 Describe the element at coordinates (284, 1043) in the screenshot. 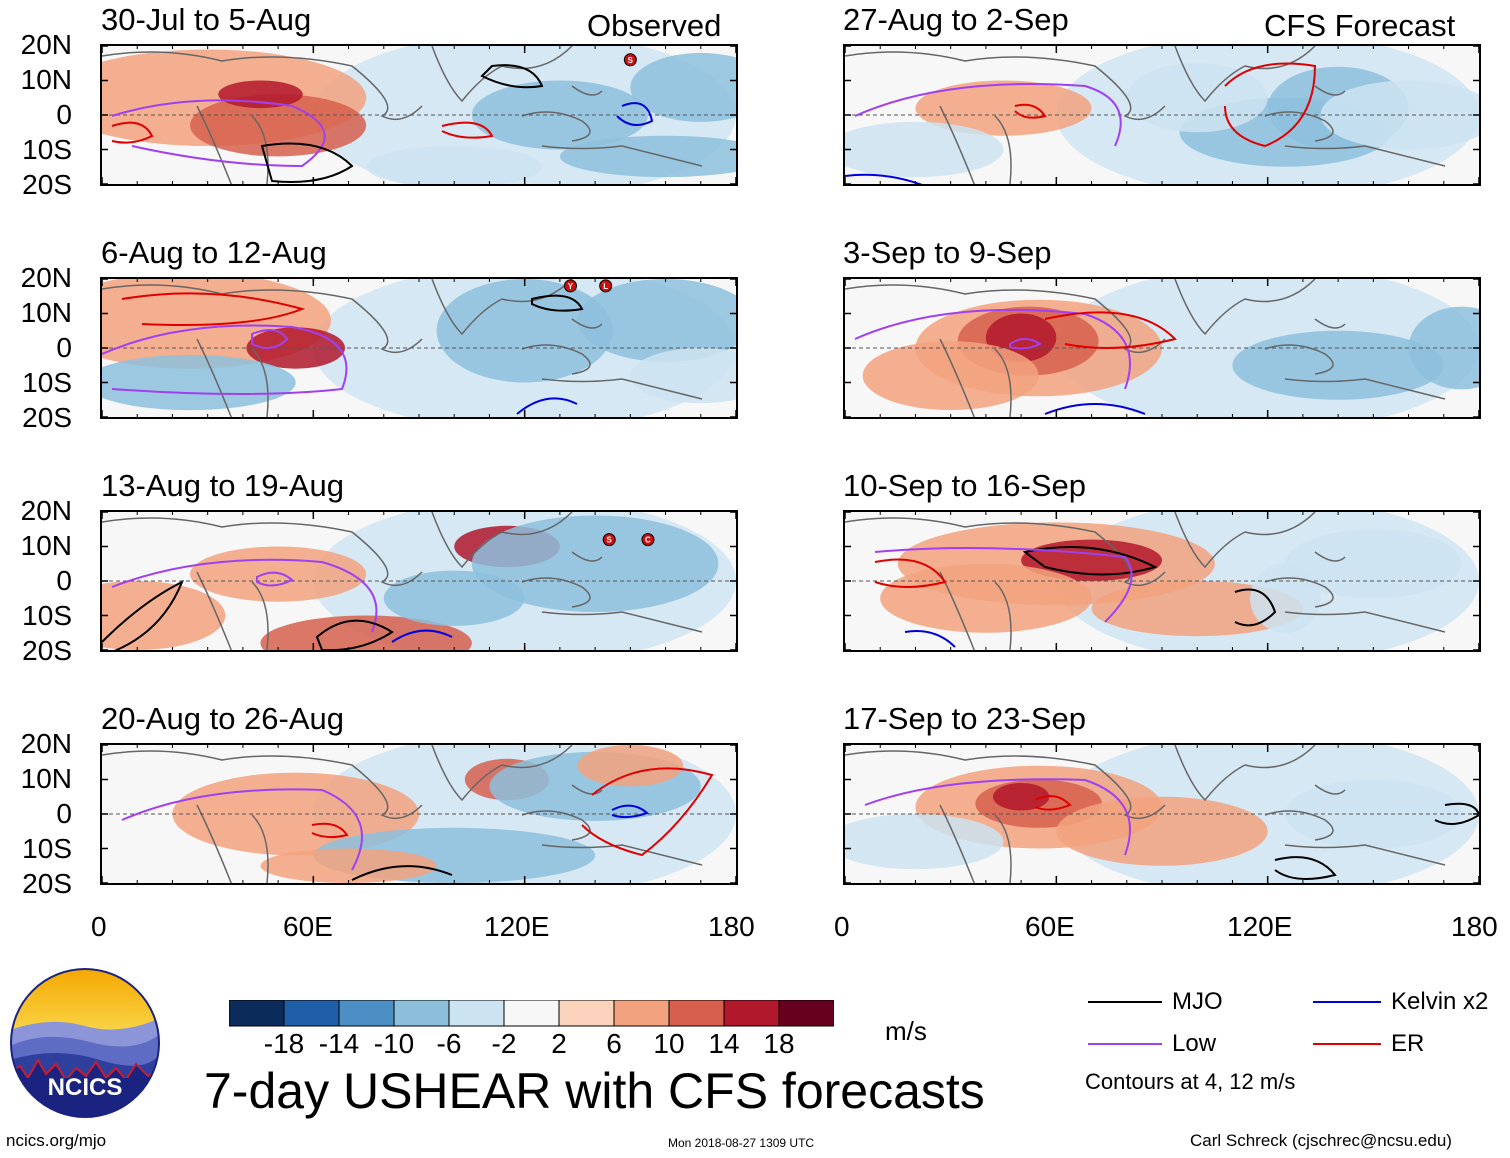

I see `colorbar-tick-label: -18` at that location.